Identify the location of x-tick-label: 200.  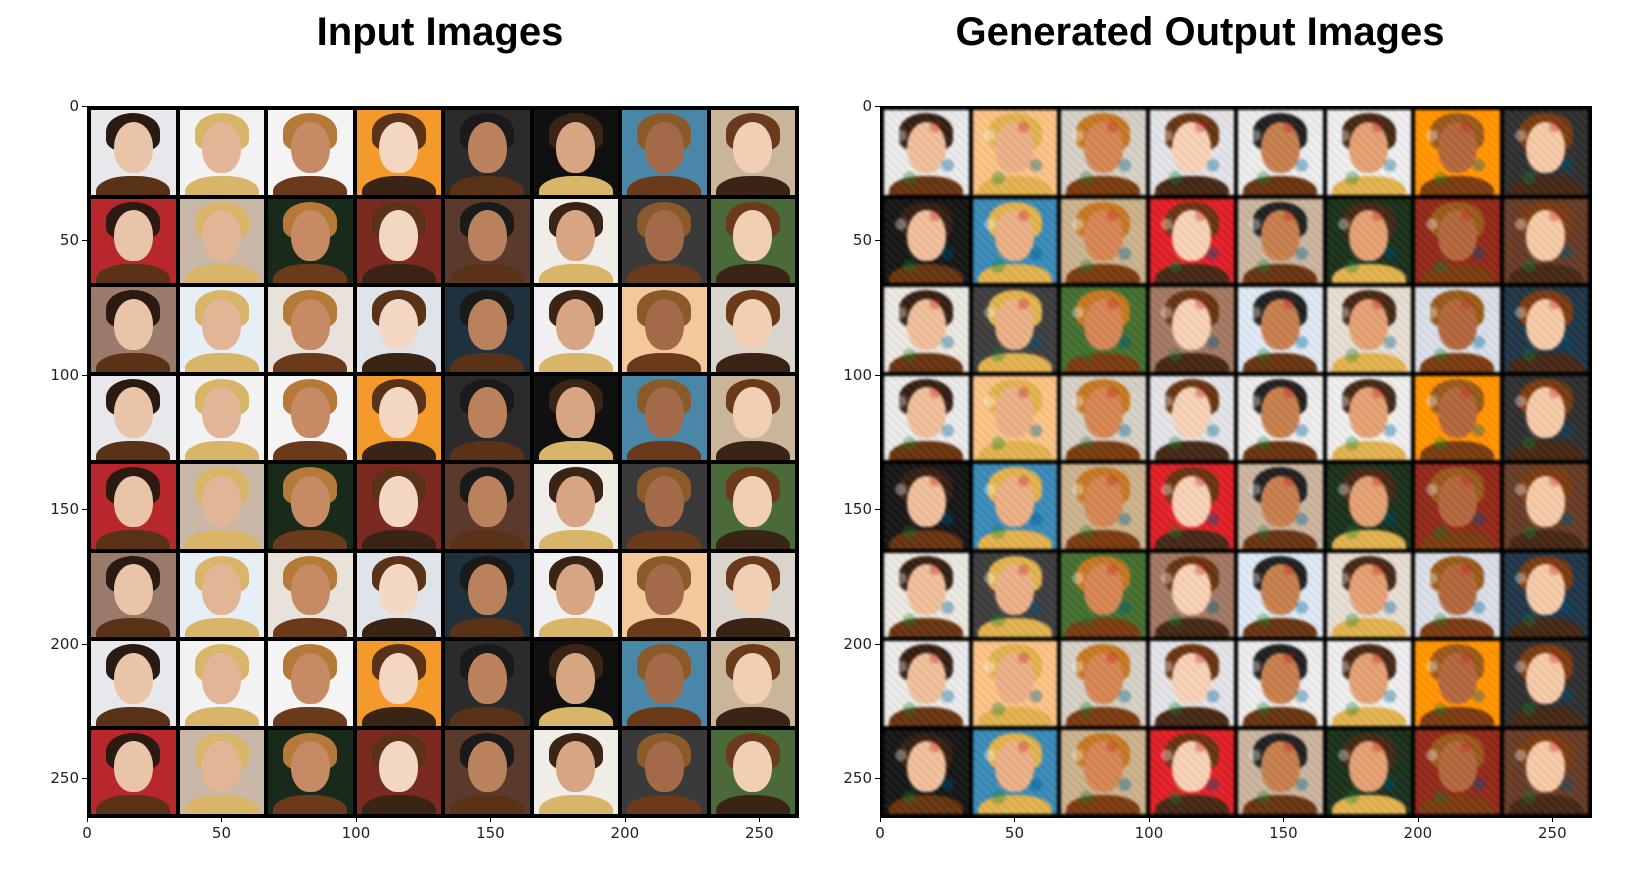
(625, 833).